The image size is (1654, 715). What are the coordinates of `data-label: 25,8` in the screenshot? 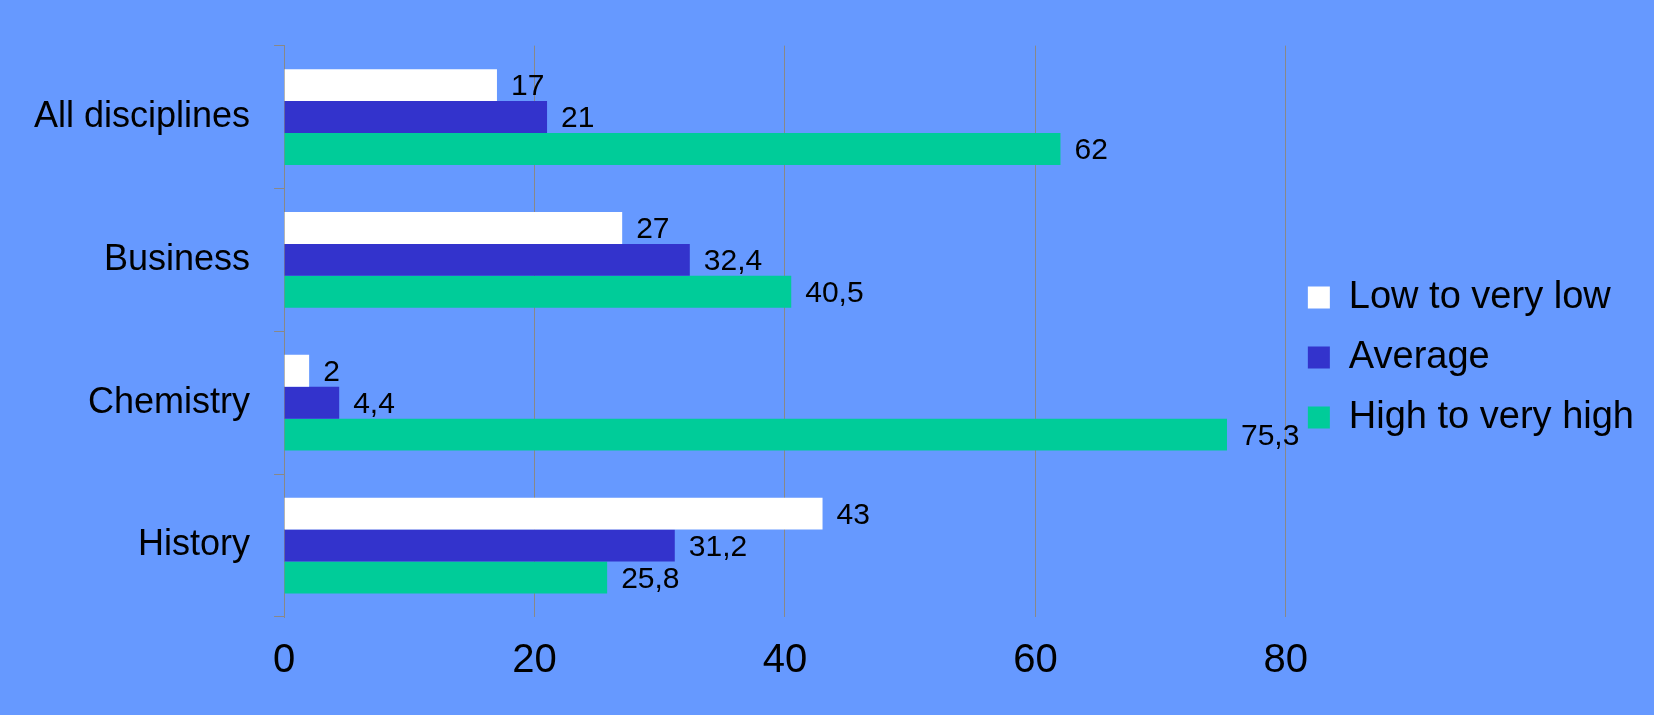 It's located at (650, 577).